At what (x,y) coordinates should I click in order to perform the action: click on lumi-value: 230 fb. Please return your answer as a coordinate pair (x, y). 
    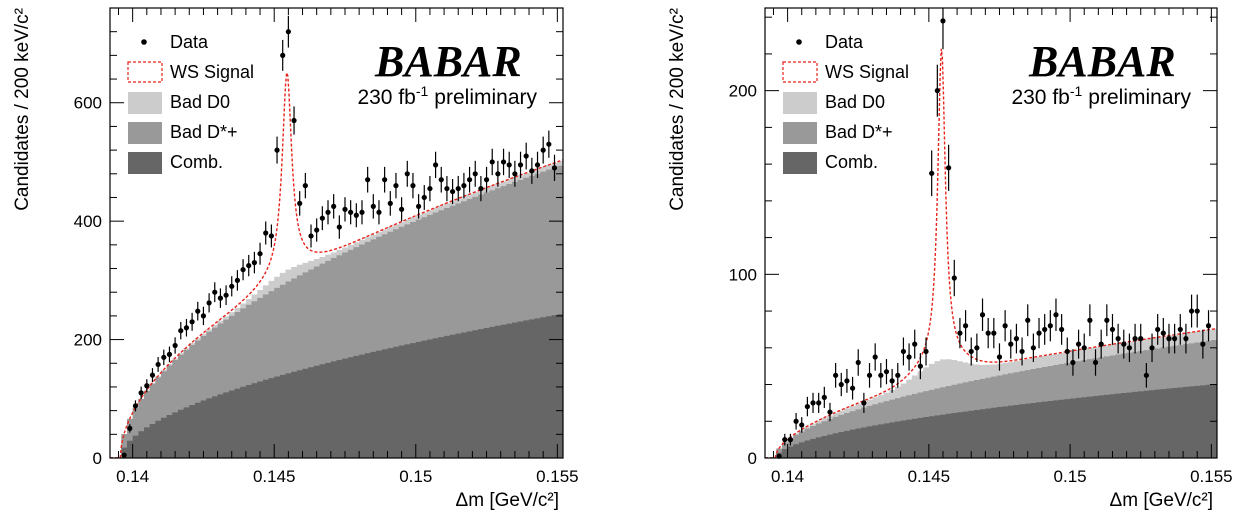
    Looking at the image, I should click on (386, 97).